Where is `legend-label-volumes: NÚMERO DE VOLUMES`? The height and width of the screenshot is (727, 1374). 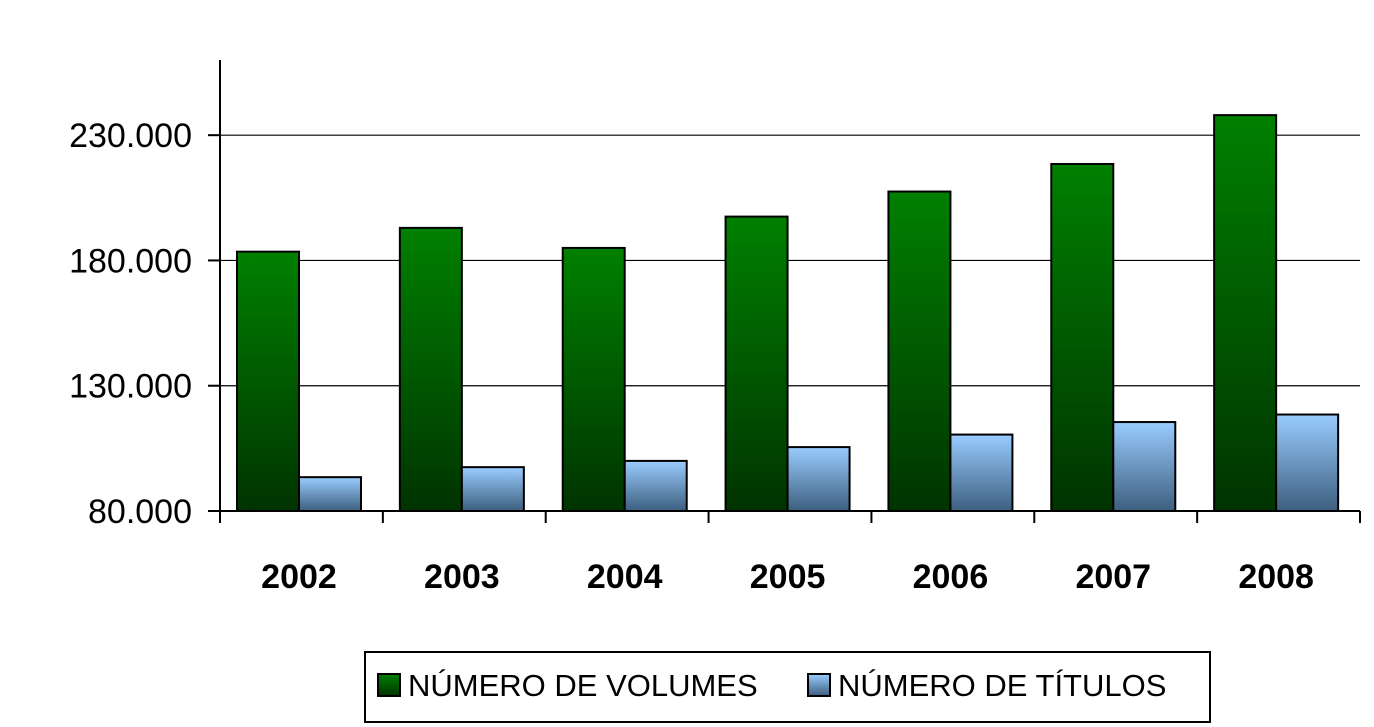
legend-label-volumes: NÚMERO DE VOLUMES is located at coordinates (583, 685).